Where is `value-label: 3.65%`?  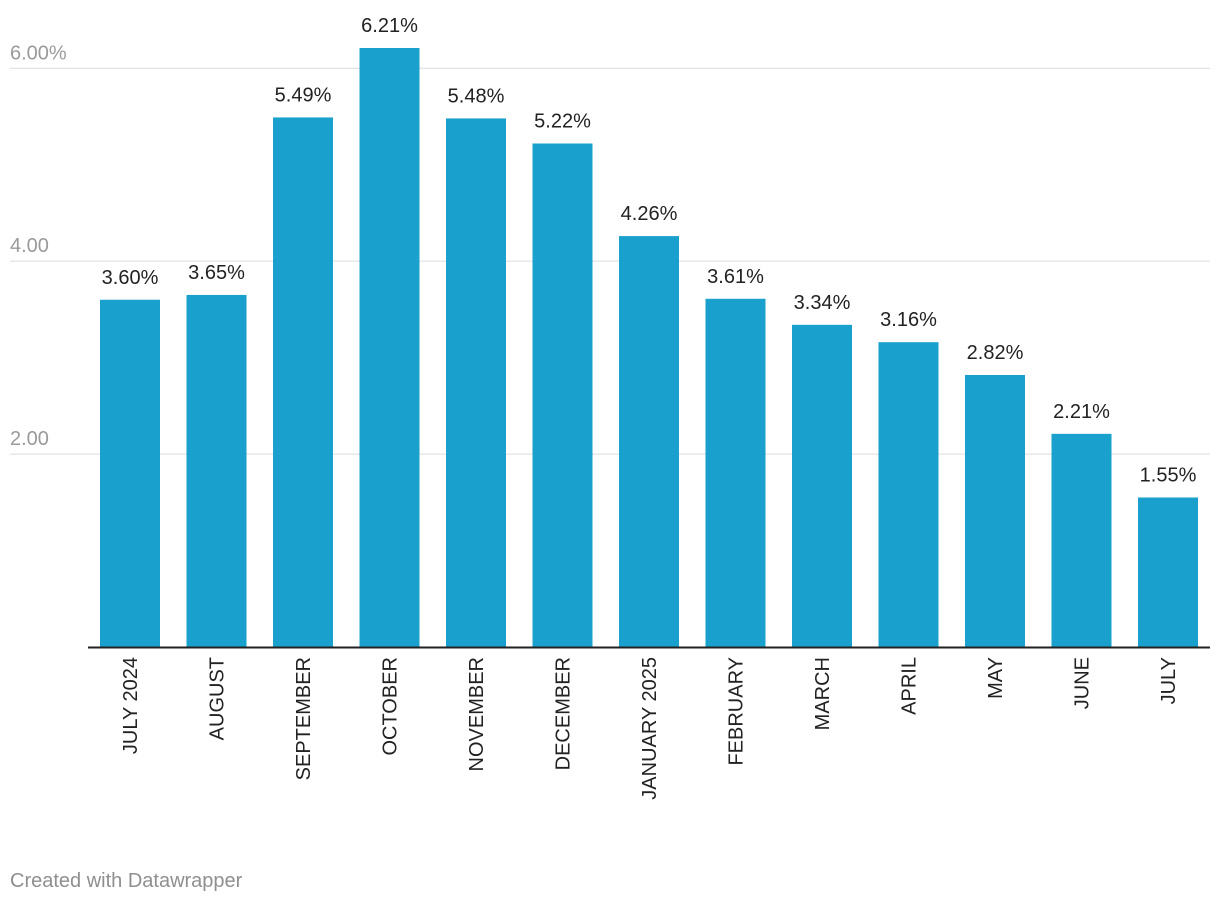 value-label: 3.65% is located at coordinates (216, 273).